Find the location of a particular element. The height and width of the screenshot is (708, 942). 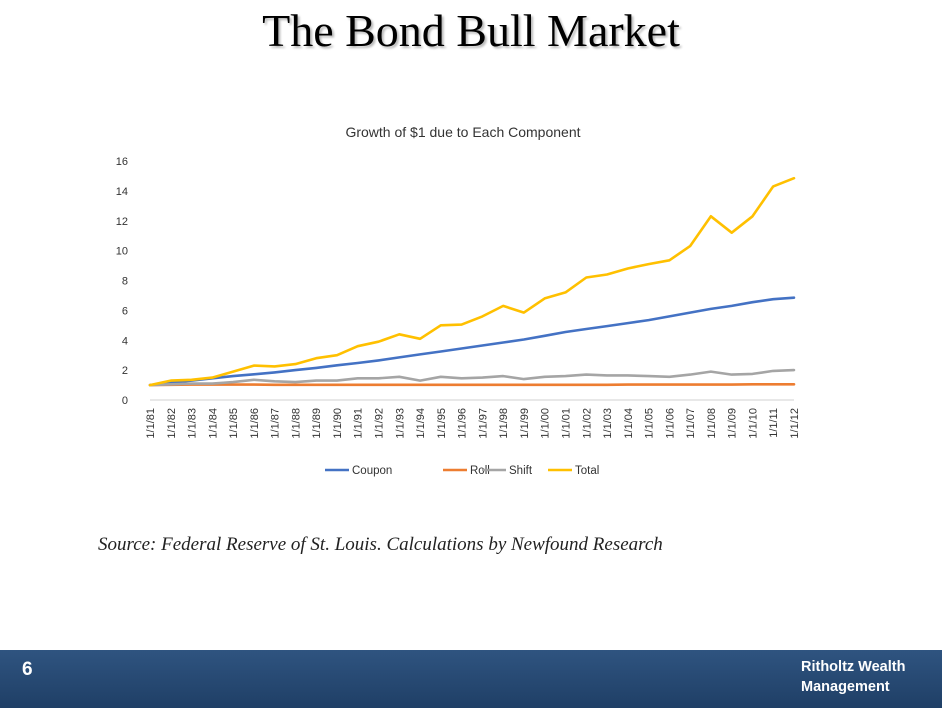

x-tick-label: 1/1/90 is located at coordinates (338, 423).